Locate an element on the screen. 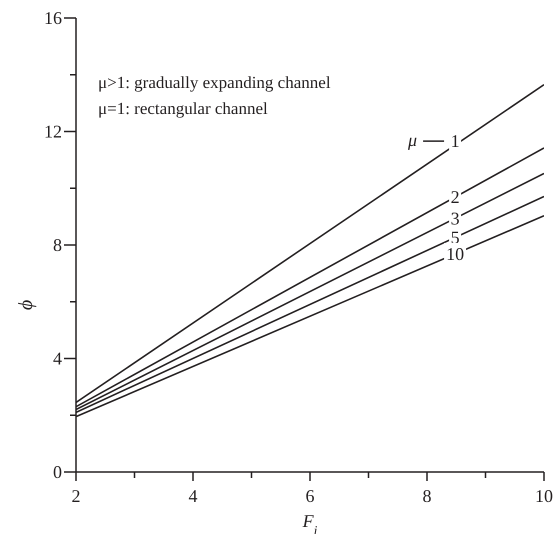 This screenshot has width=557, height=542. y-tick-label: 8 is located at coordinates (57, 245).